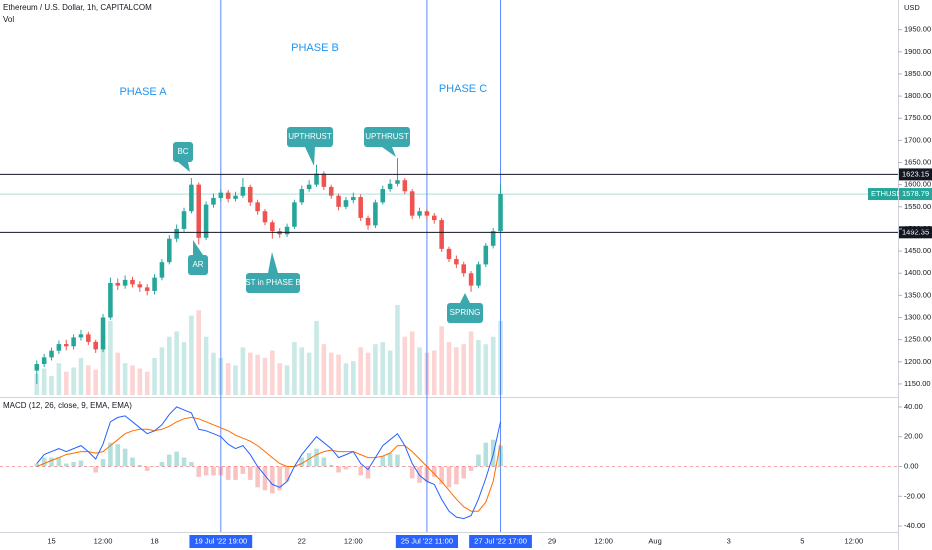  I want to click on y2-tick-label: -20.00, so click(914, 495).